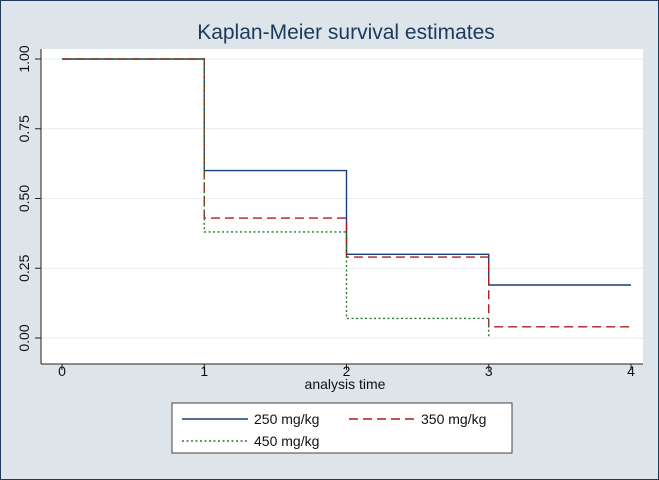  I want to click on legend-box, so click(342, 428).